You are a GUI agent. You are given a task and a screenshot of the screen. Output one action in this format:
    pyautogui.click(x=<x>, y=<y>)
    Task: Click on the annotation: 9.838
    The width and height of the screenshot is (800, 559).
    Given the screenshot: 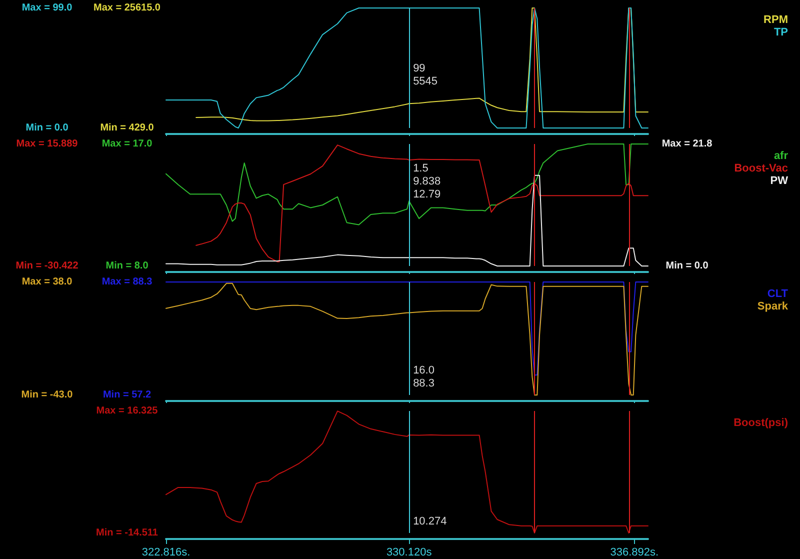 What is the action you would take?
    pyautogui.click(x=427, y=182)
    